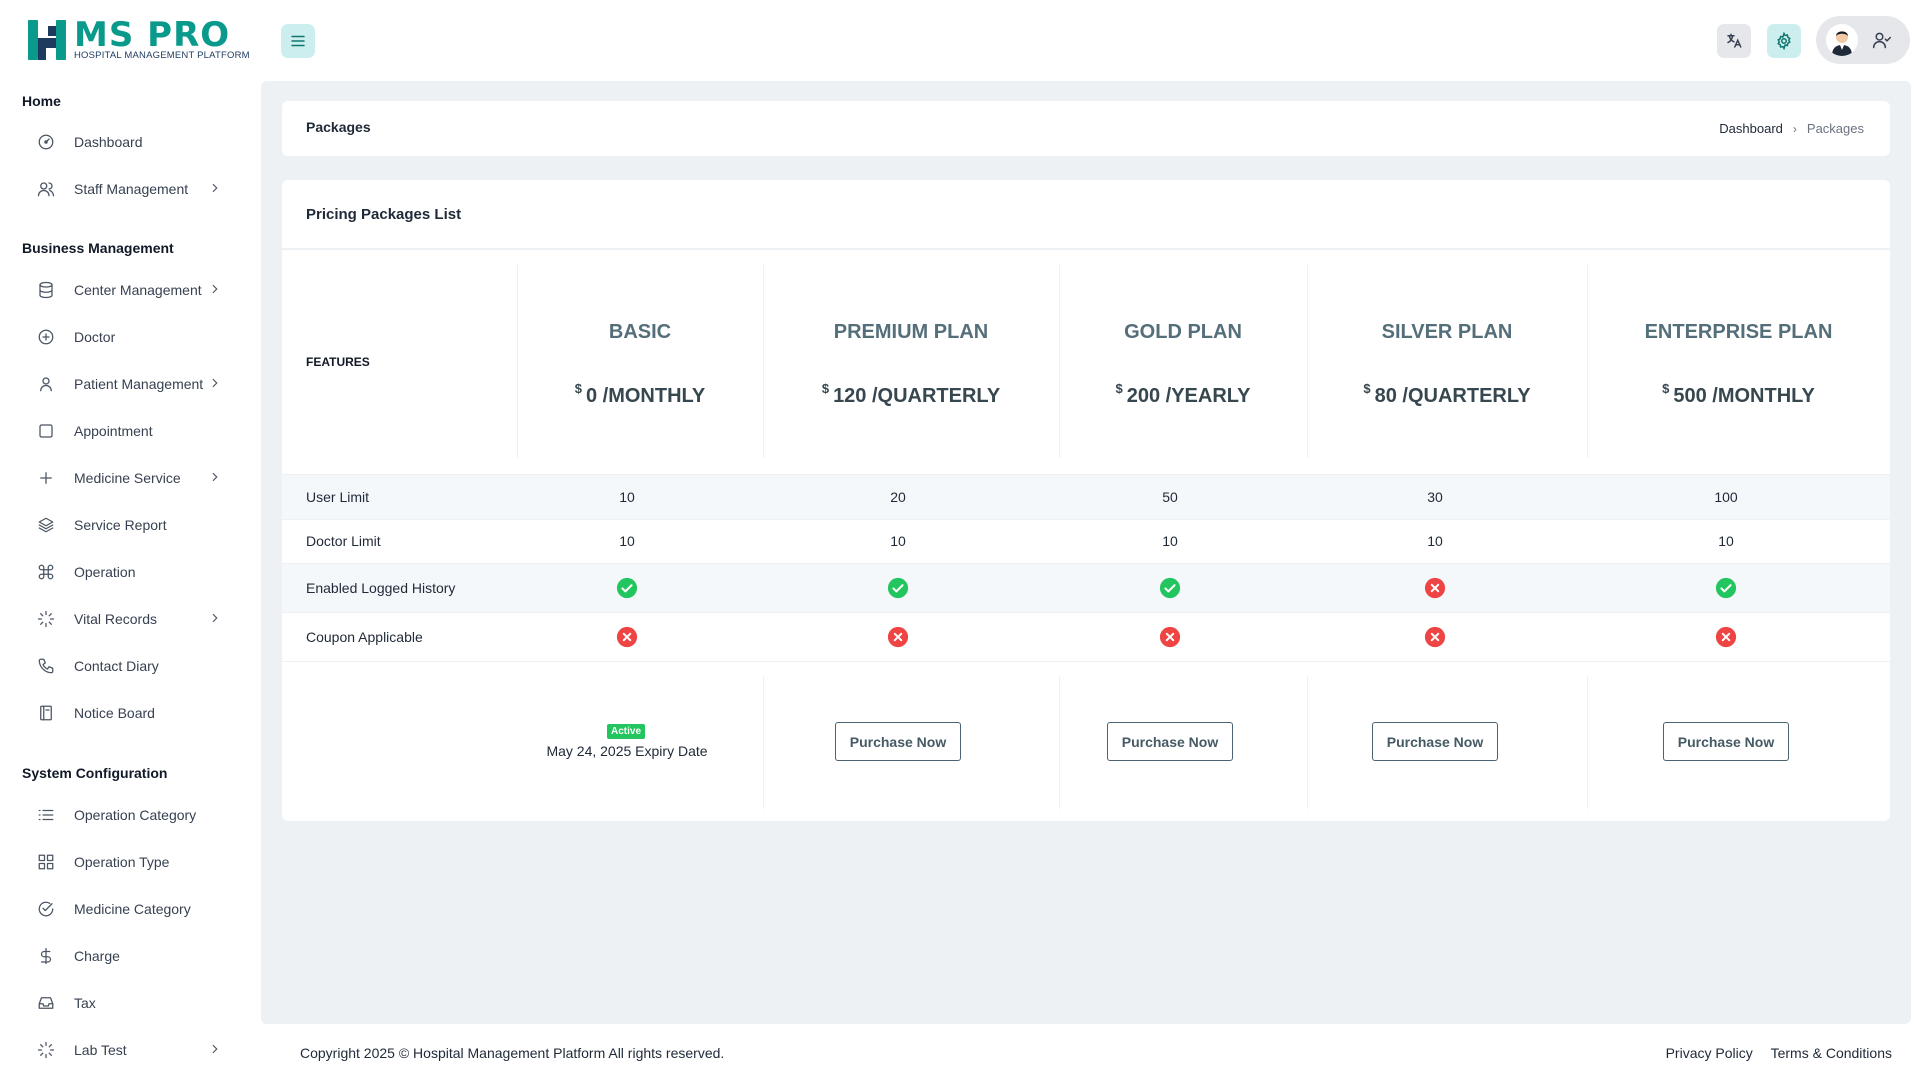 The width and height of the screenshot is (1920, 1080). I want to click on sidebar-item-contact-diary: Contact Diary, so click(131, 666).